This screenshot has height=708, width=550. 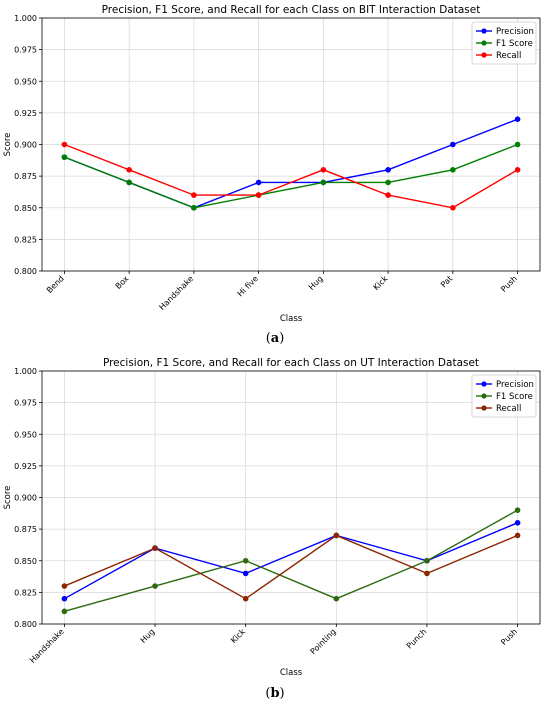 What do you see at coordinates (55, 284) in the screenshot?
I see `x-tick-label: Bend` at bounding box center [55, 284].